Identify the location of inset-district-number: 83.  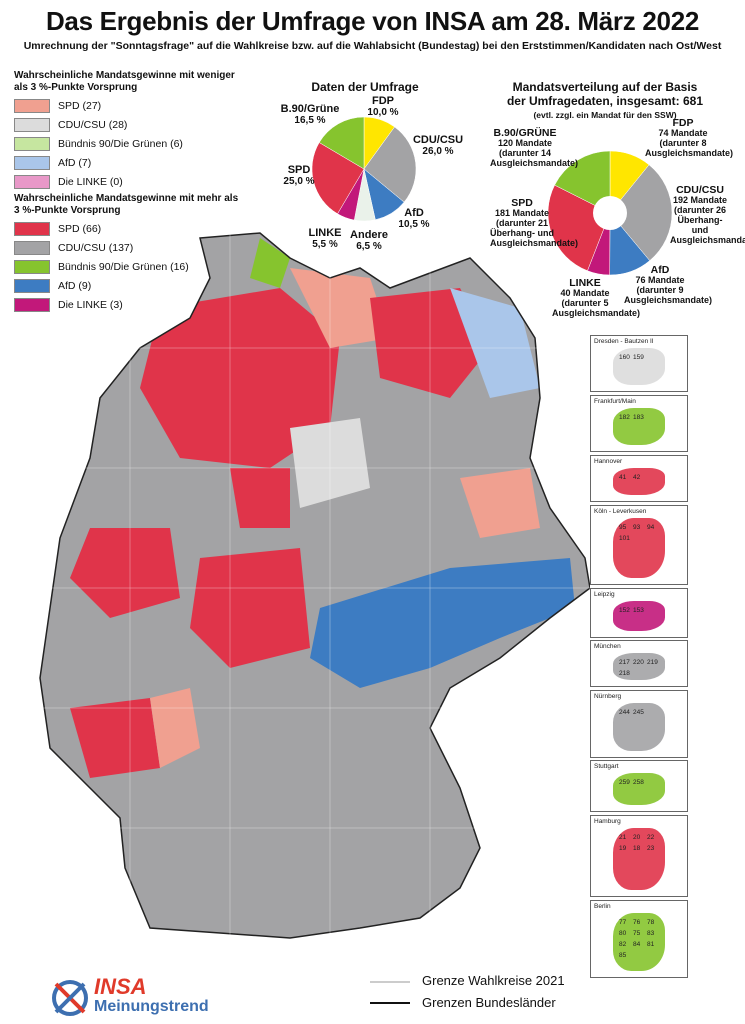
(651, 933).